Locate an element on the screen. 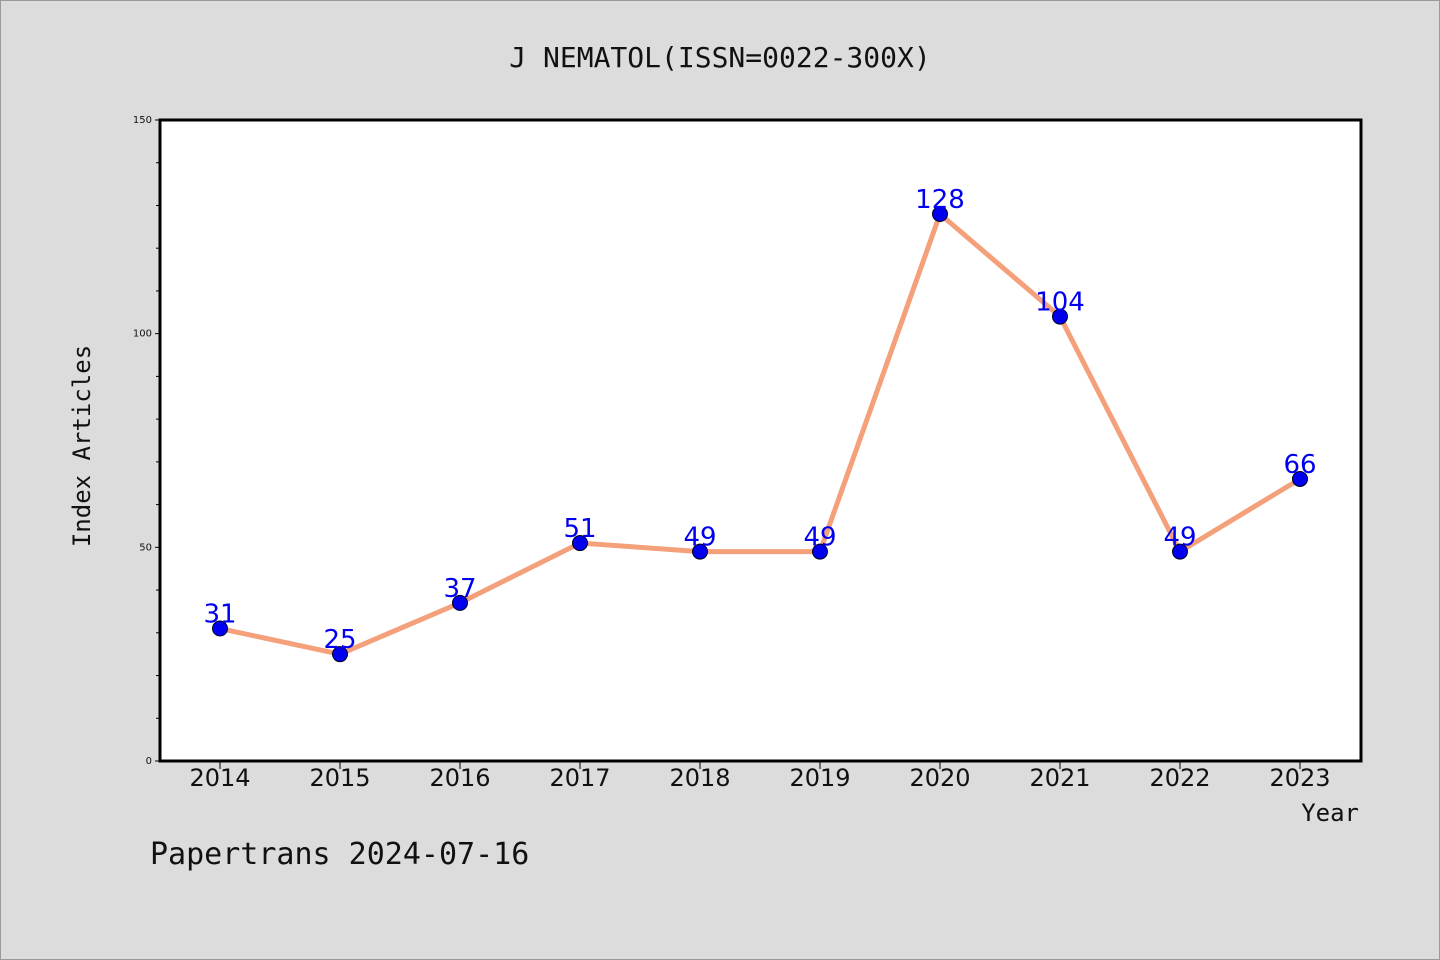 The width and height of the screenshot is (1440, 960). data-label: 37 is located at coordinates (459, 589).